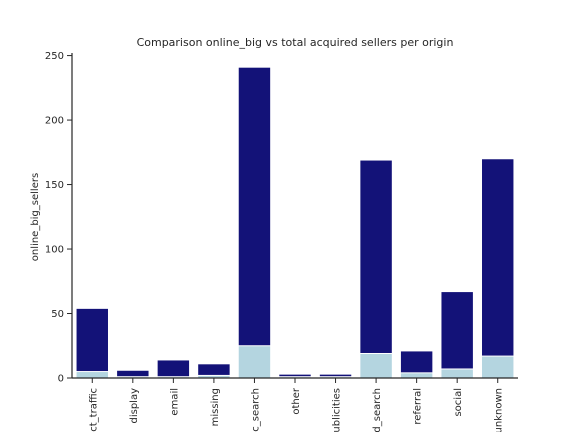  Describe the element at coordinates (174, 402) in the screenshot. I see `x-tick-label-email: email` at that location.